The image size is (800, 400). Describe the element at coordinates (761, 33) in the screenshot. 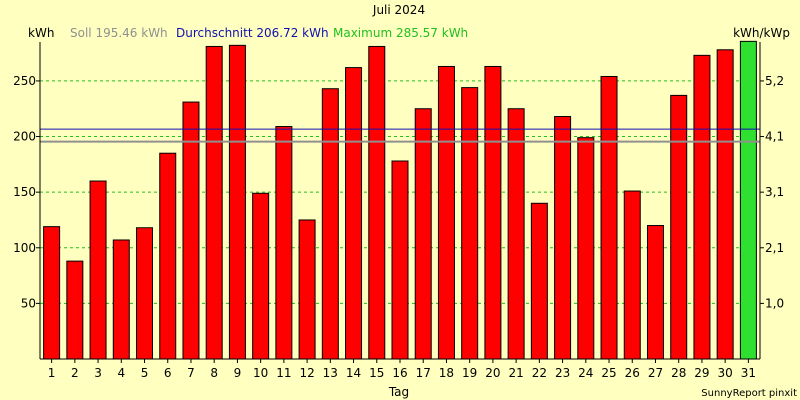

I see `y-axis-label-right: kWh/kWp` at that location.